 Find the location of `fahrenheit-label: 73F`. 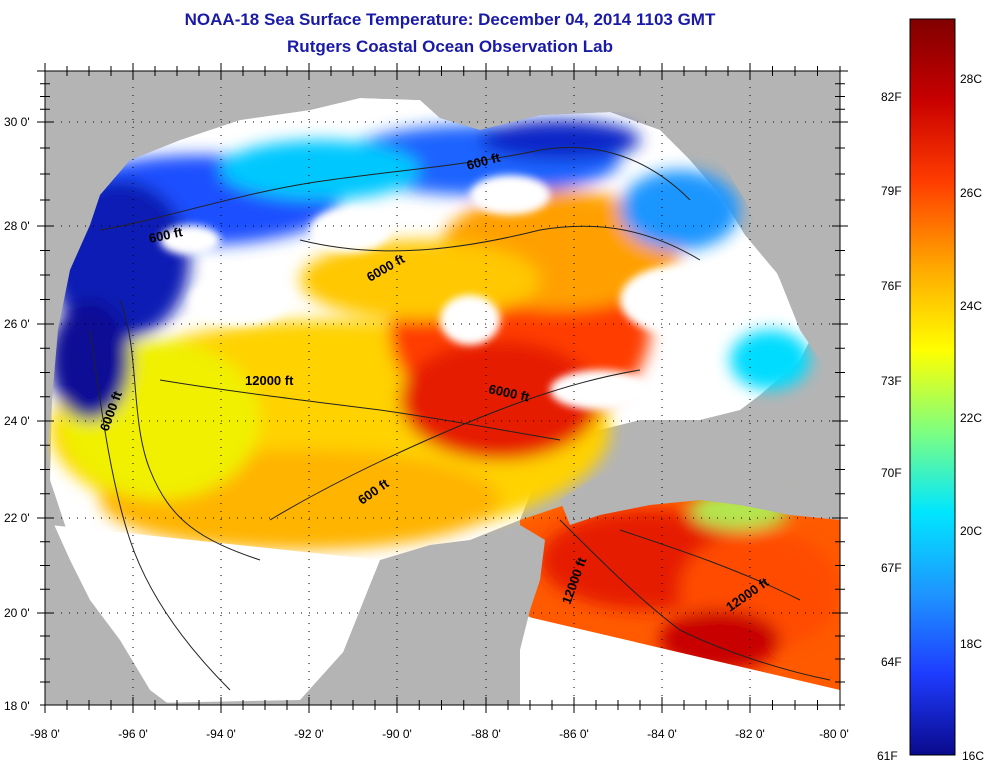

fahrenheit-label: 73F is located at coordinates (891, 381).